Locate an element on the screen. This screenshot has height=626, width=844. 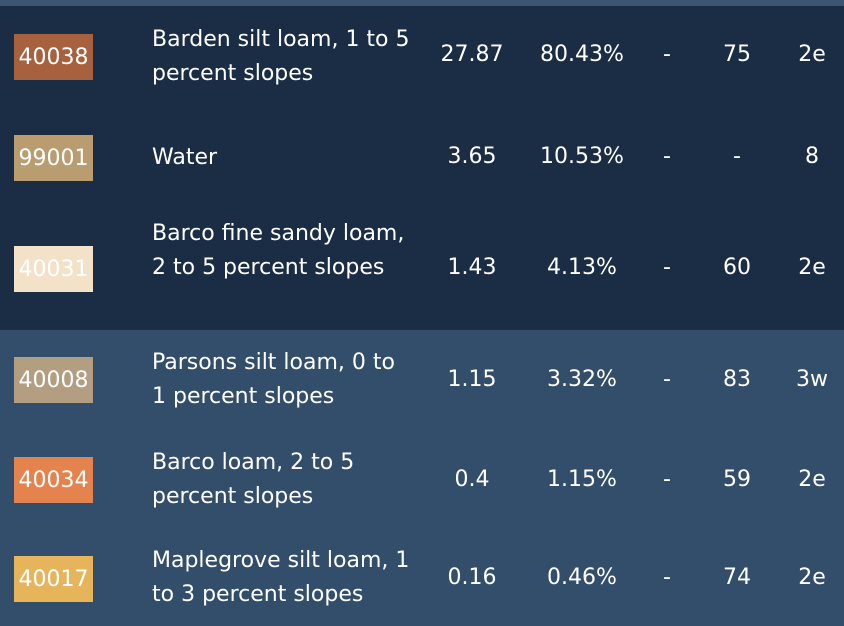
acres-value: 1.15 is located at coordinates (472, 379).